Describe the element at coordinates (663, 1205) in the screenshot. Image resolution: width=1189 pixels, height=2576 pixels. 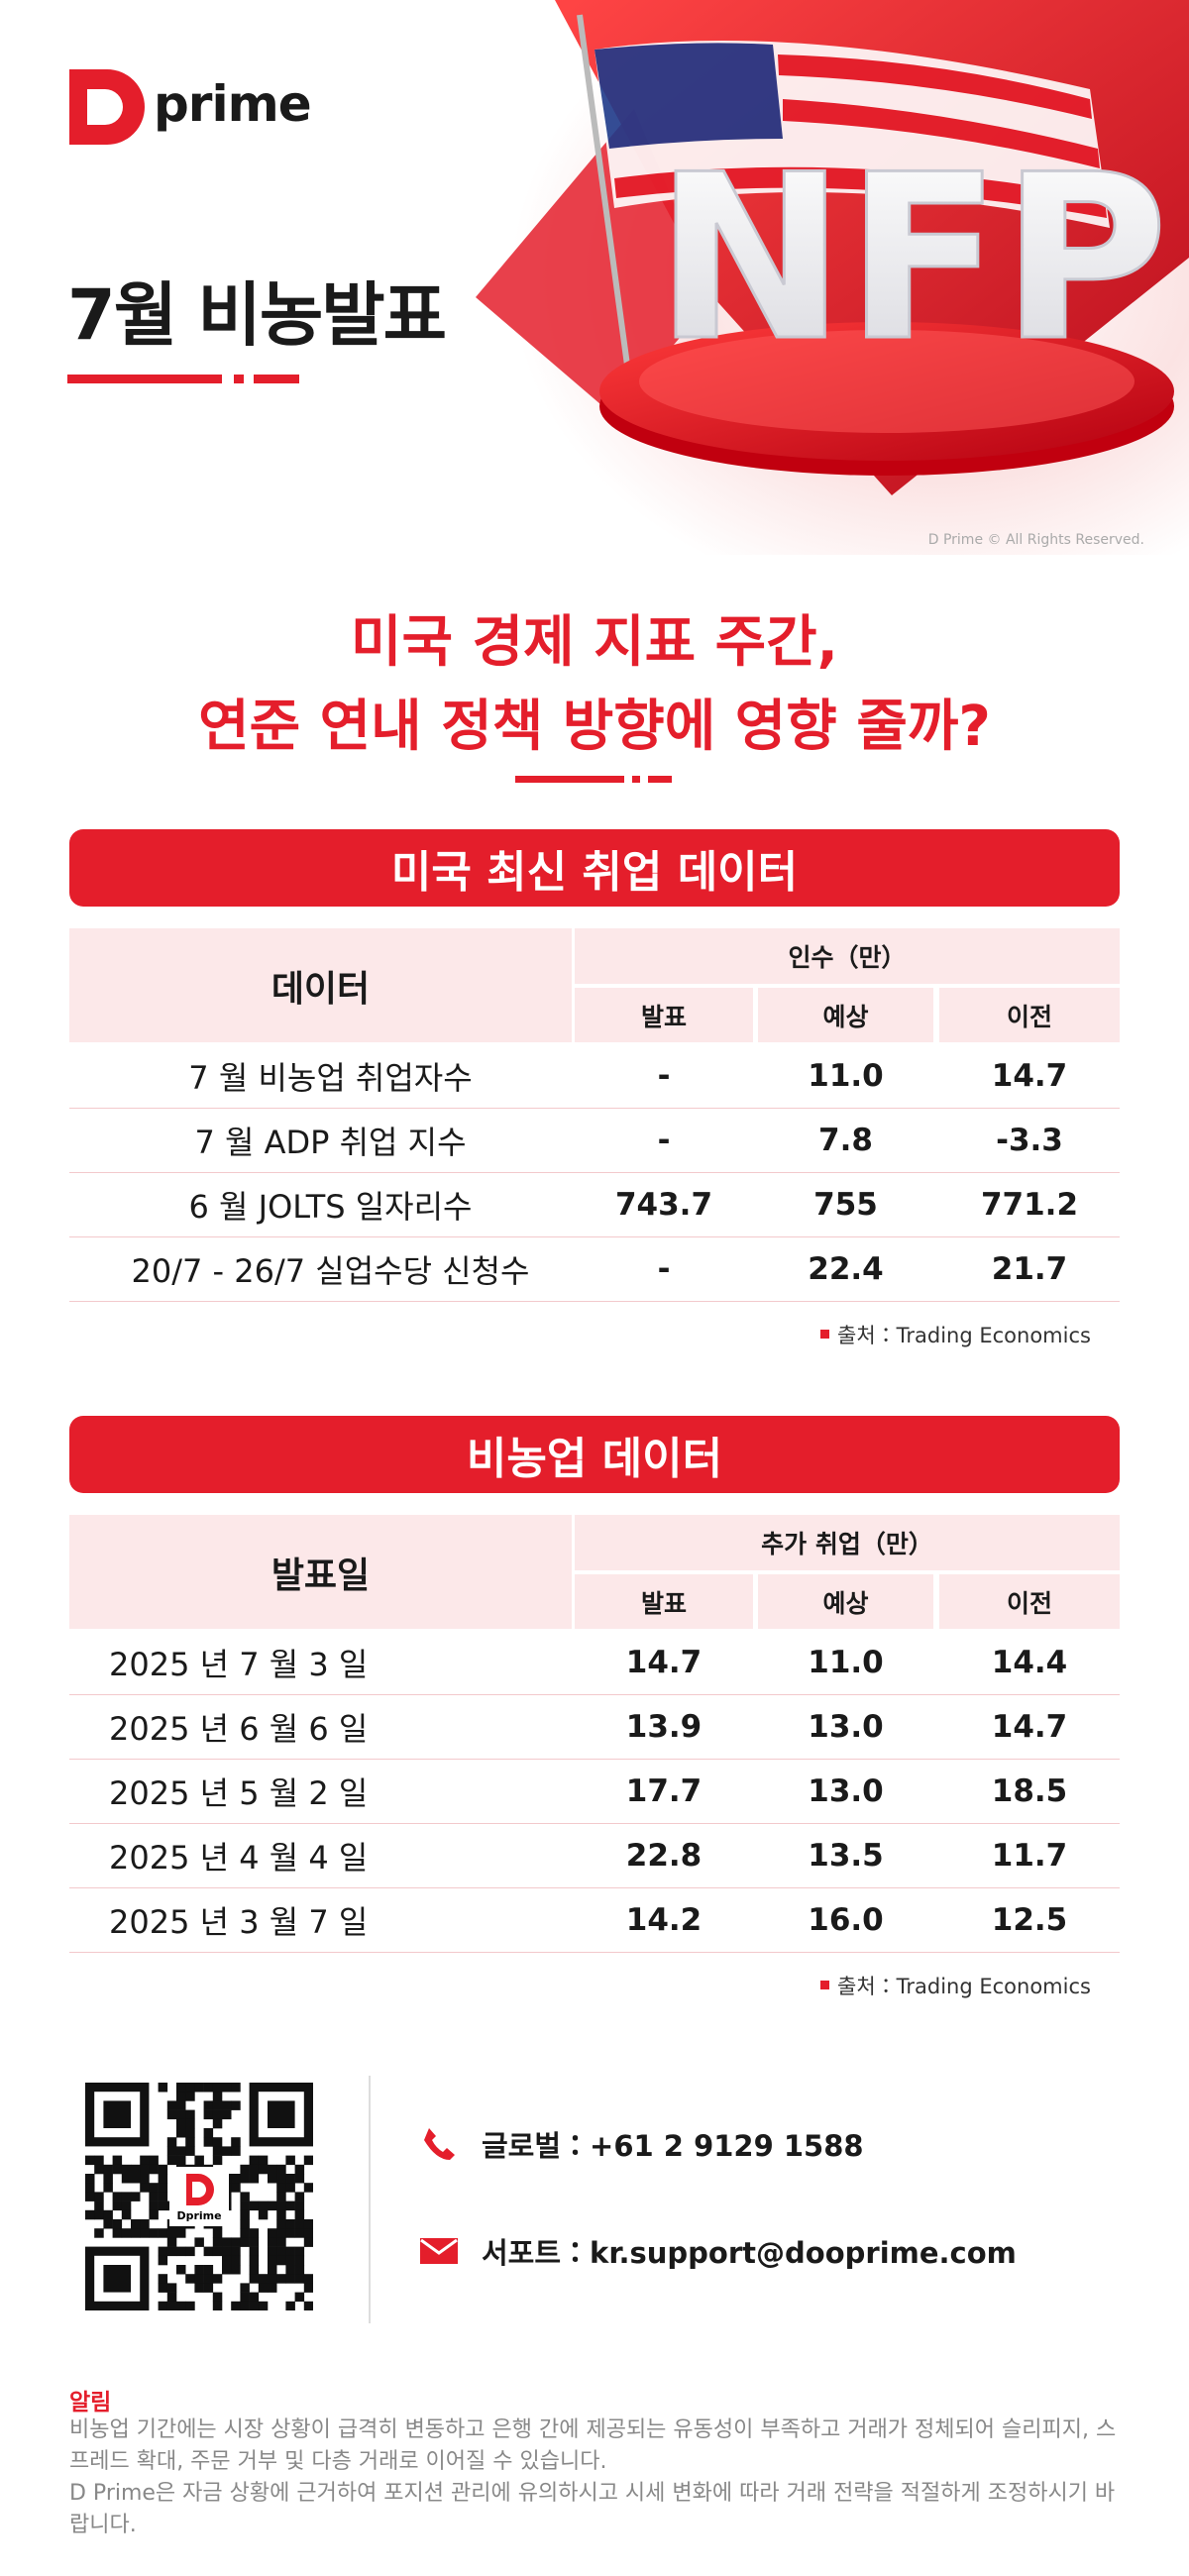
I see `cell-value: 743.7` at that location.